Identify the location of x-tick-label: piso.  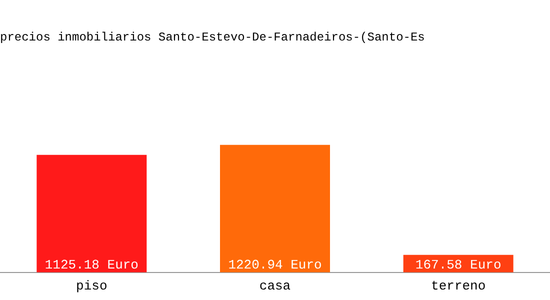
(92, 286).